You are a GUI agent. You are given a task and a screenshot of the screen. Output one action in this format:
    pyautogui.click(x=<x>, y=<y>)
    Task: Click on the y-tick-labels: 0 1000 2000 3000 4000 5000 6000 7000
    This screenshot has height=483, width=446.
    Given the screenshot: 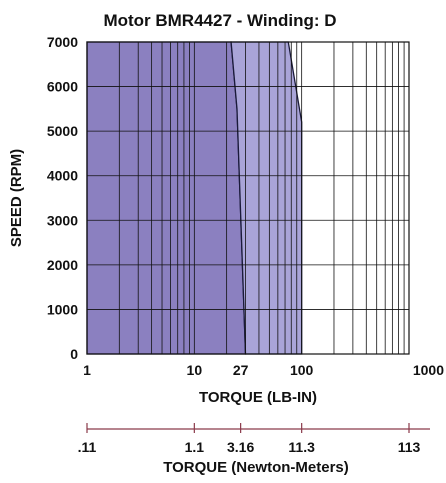 What is the action you would take?
    pyautogui.click(x=62, y=198)
    